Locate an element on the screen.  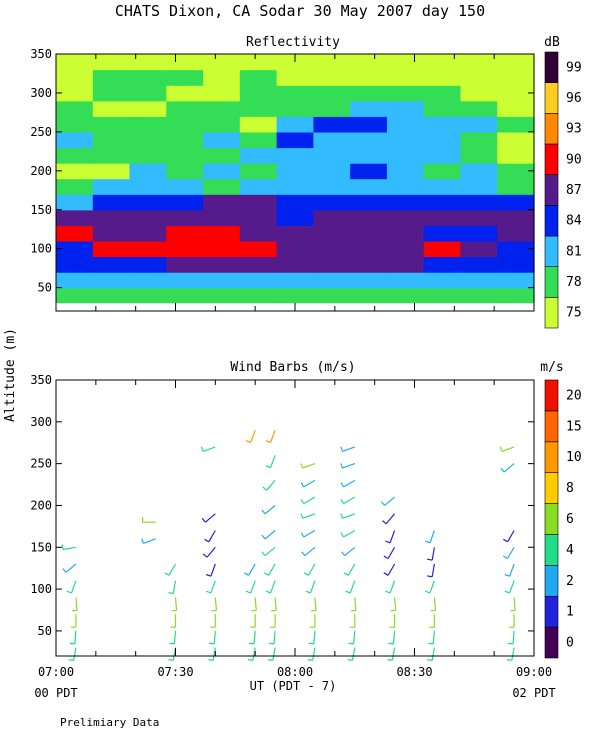
x-tick-label: 07:00 is located at coordinates (56, 672).